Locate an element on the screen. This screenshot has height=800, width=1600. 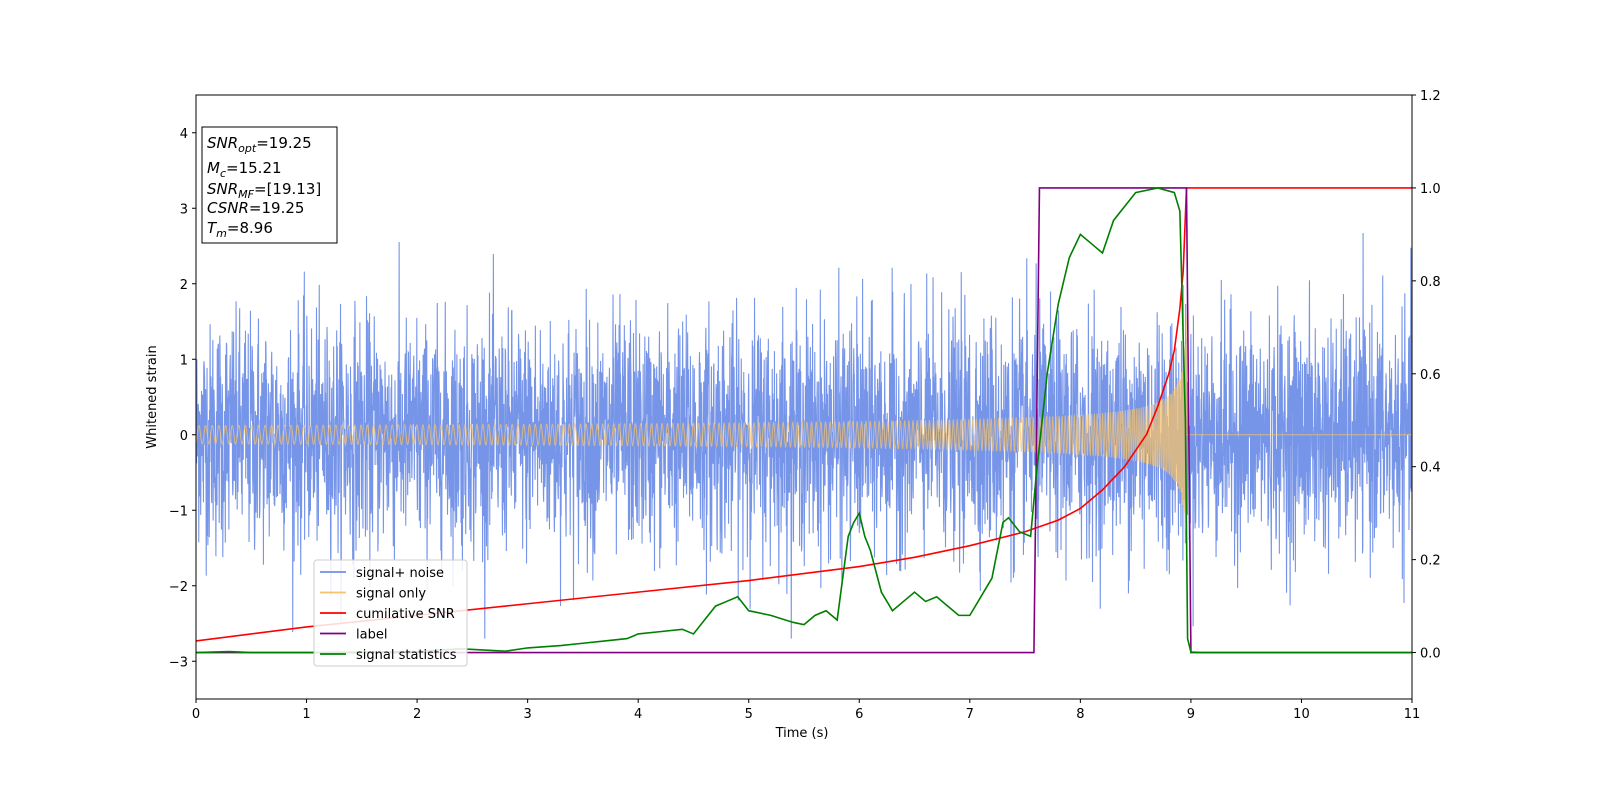
legend-frame is located at coordinates (390, 613).